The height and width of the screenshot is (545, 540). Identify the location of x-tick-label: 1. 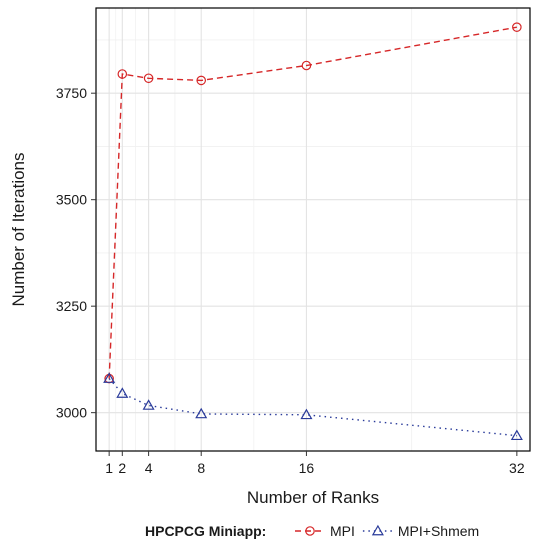
(109, 468).